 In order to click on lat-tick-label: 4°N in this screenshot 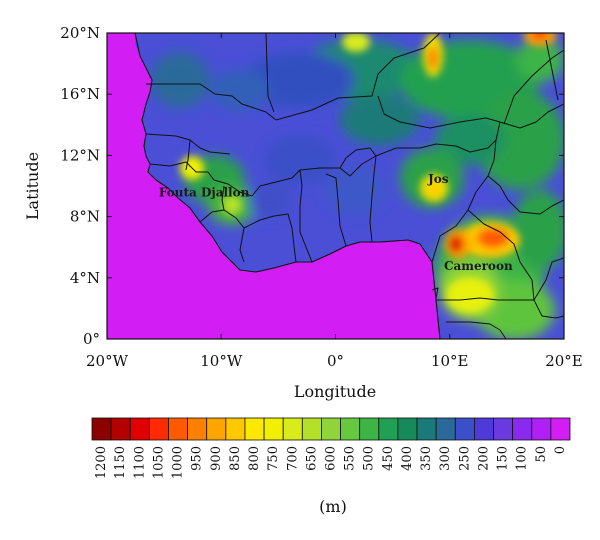, I will do `click(85, 278)`.